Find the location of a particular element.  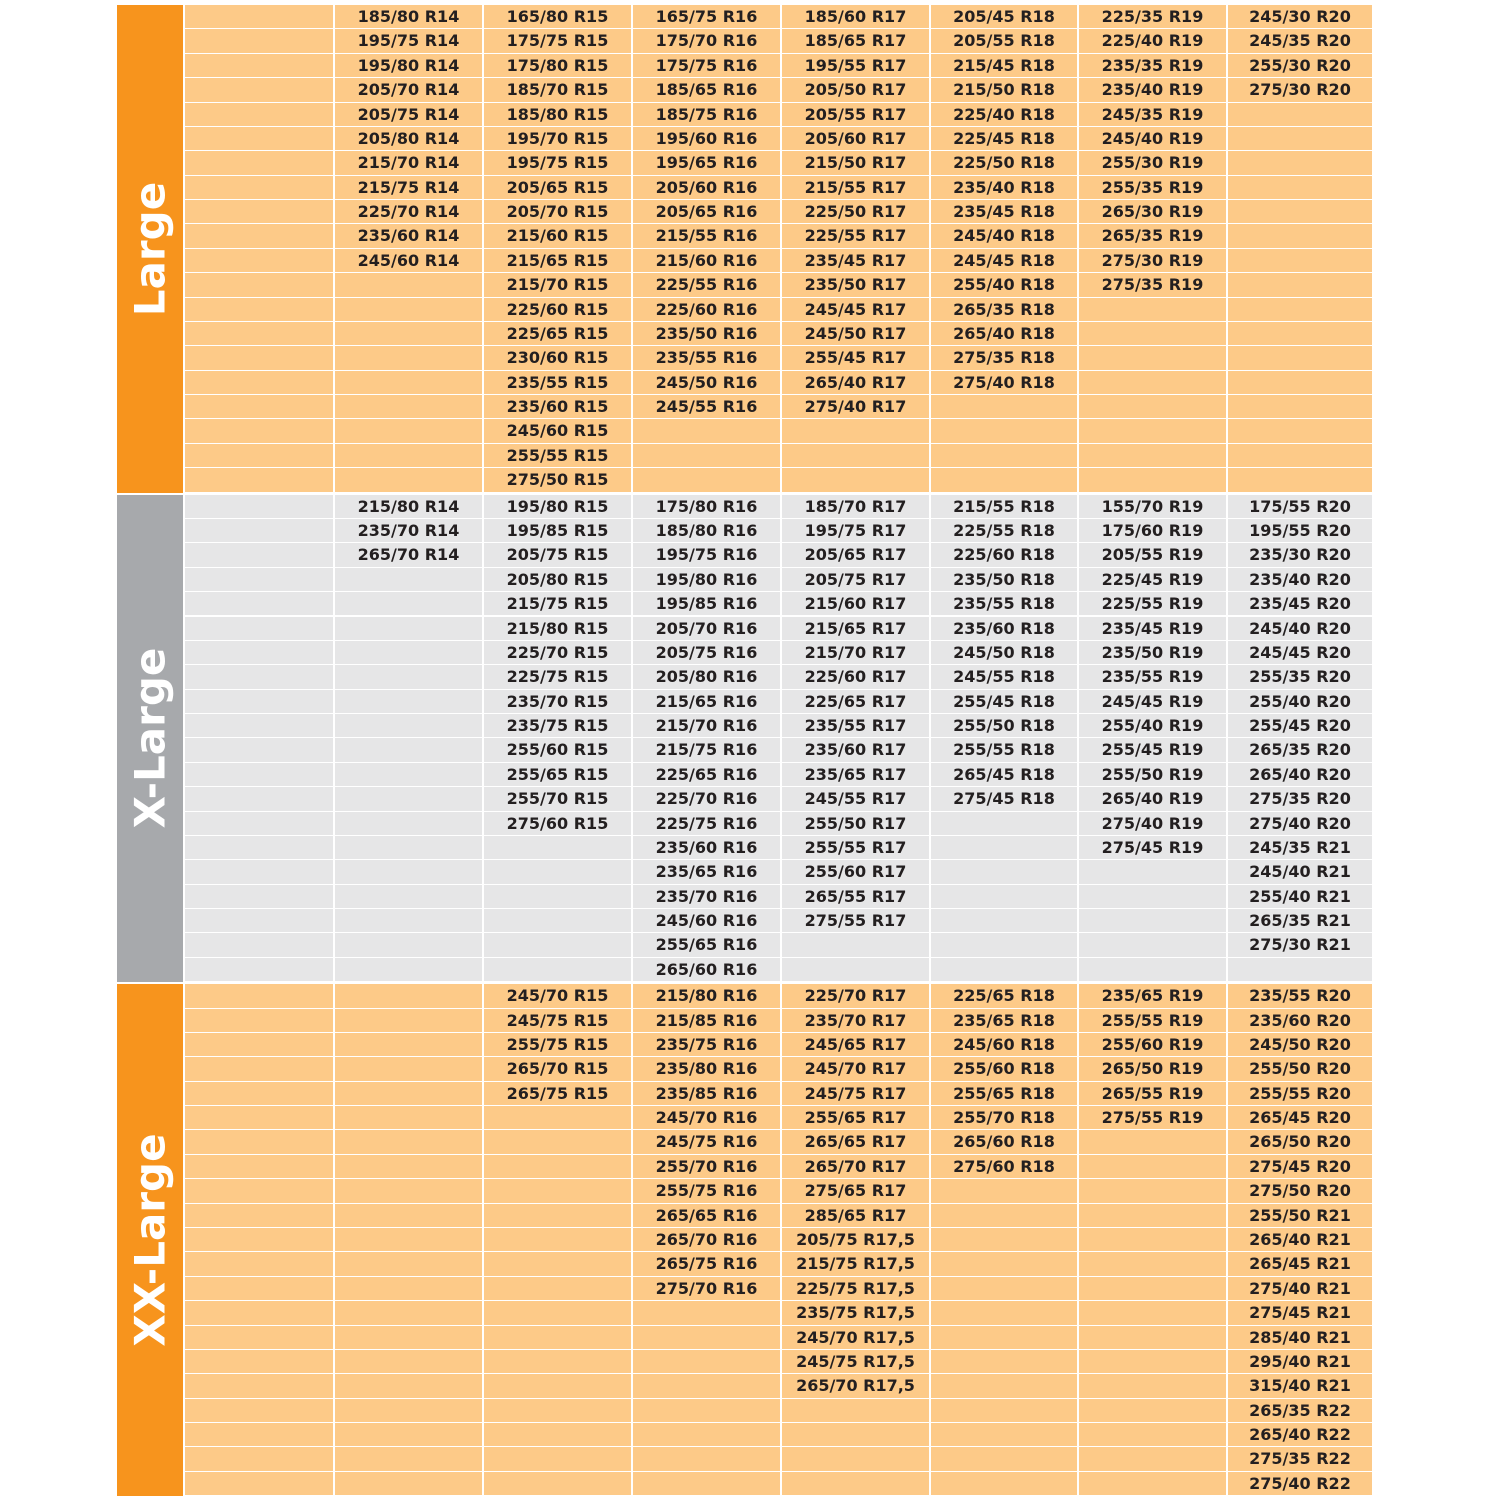

table-cell: 195/85 R15 is located at coordinates (557, 530).